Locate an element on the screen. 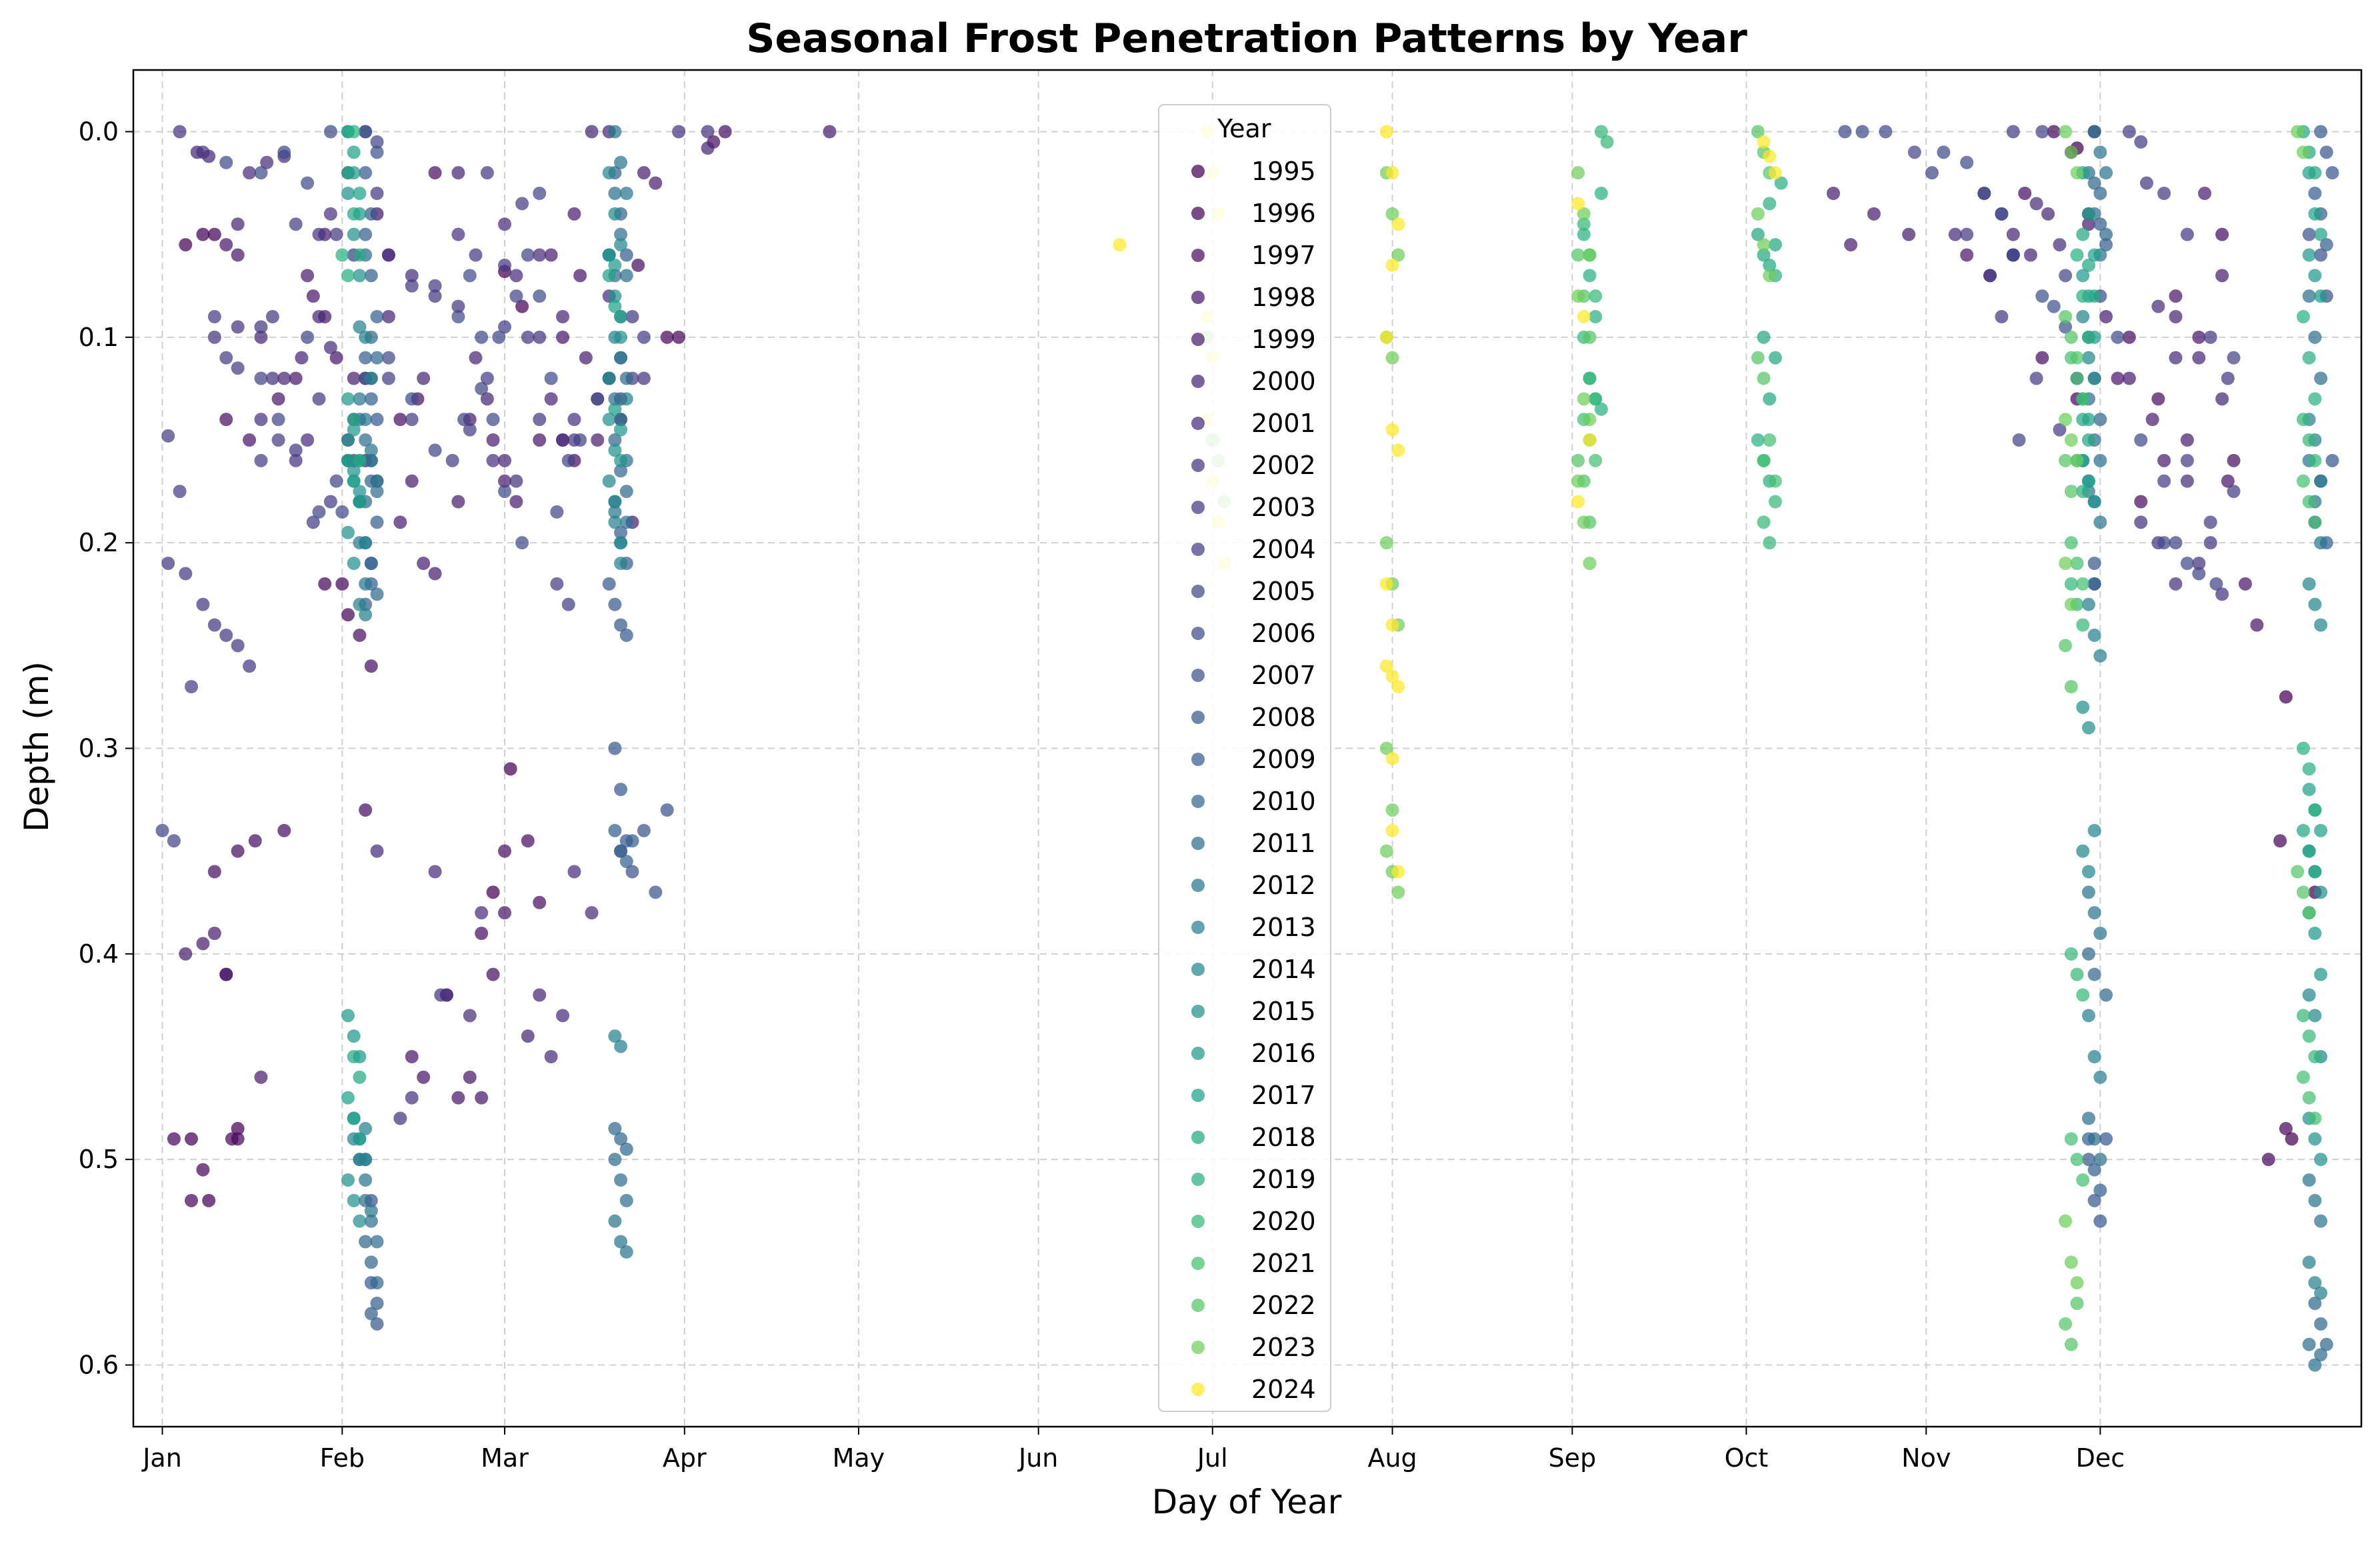 Image resolution: width=2380 pixels, height=1542 pixels. data-point-1996 is located at coordinates (667, 337).